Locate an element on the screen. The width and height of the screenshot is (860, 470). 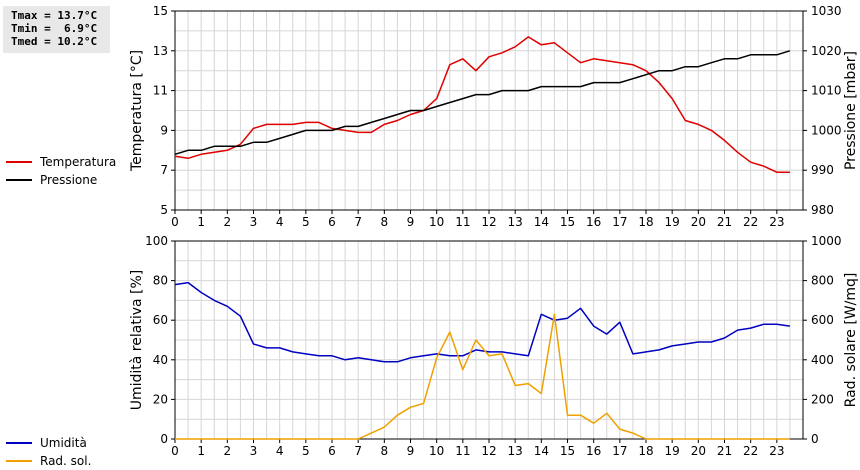
panel2-ytick-label: 80 is located at coordinates (160, 281).